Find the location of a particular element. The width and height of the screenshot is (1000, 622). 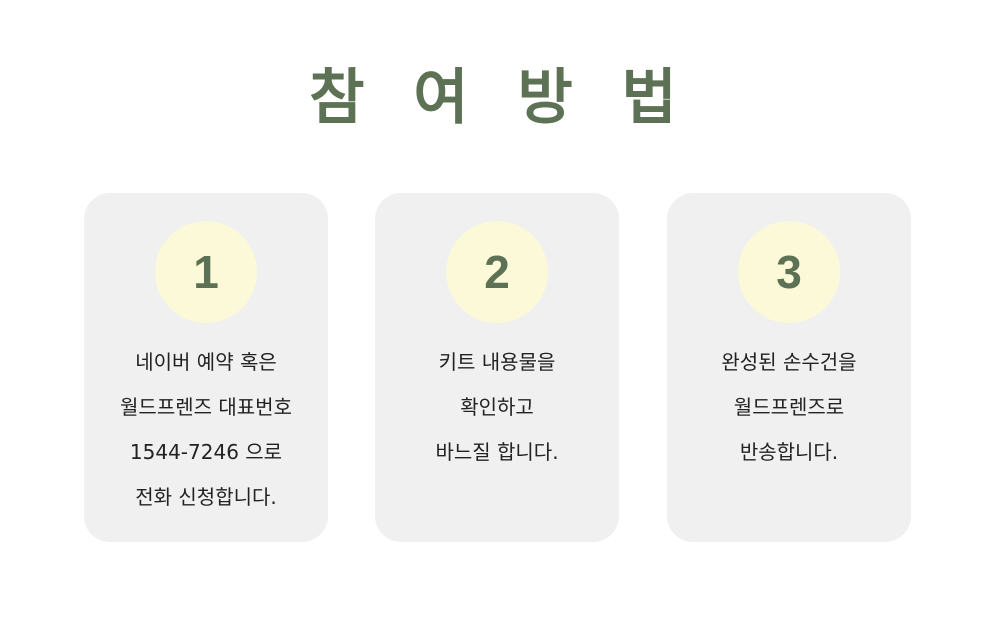

step-description-line: 확인하고 is located at coordinates (497, 407).